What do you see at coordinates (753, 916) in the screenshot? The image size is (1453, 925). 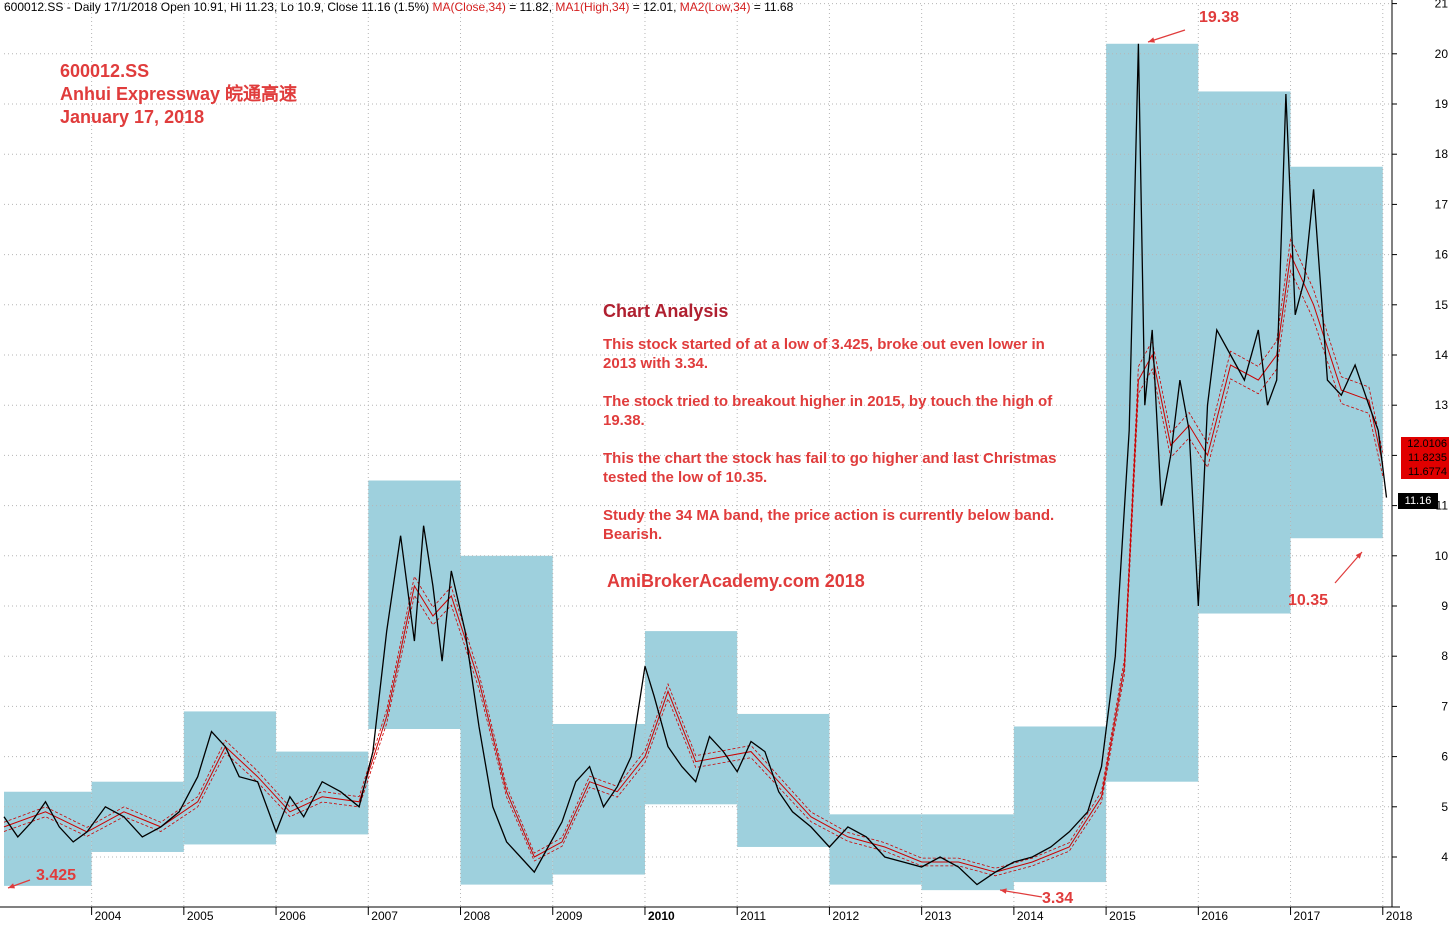 I see `x-tick-label: 2011` at bounding box center [753, 916].